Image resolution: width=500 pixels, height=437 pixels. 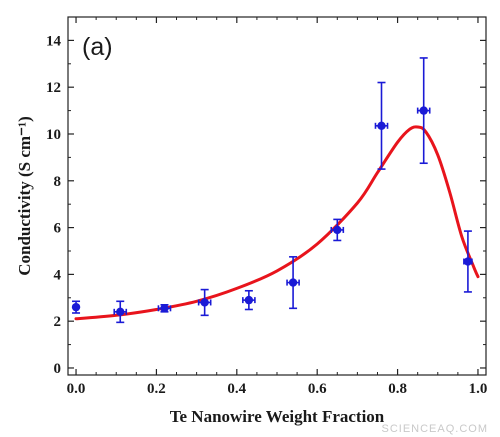 What do you see at coordinates (76, 389) in the screenshot?
I see `x-tick-label: 0.0` at bounding box center [76, 389].